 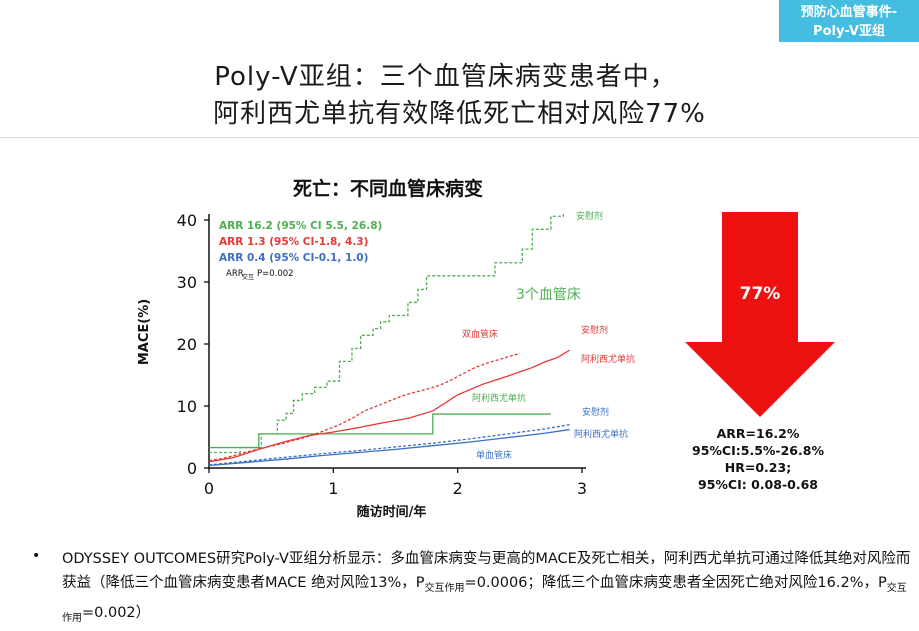 What do you see at coordinates (187, 282) in the screenshot?
I see `y-tick-label: 30` at bounding box center [187, 282].